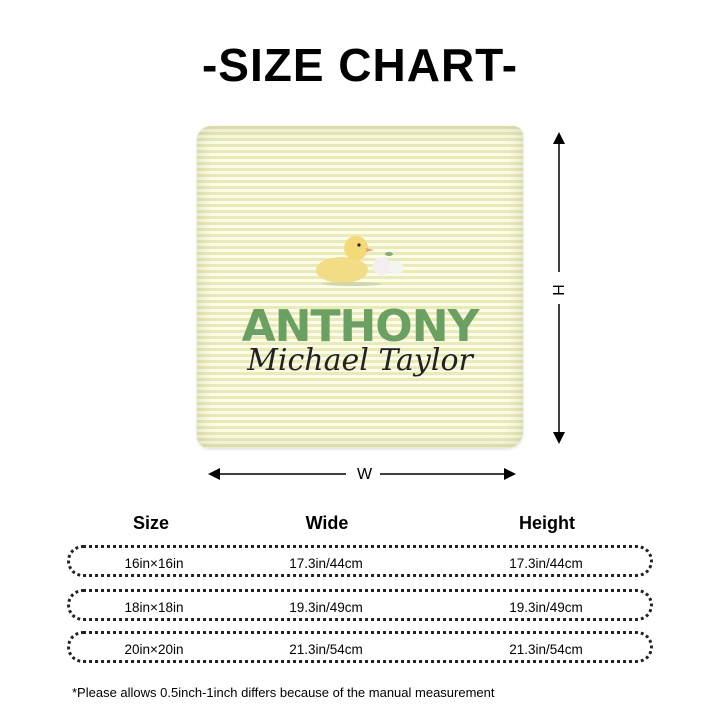  I want to click on table-row: 20in×20in 21.3in/54cm 21.3in/54cm, so click(360, 647).